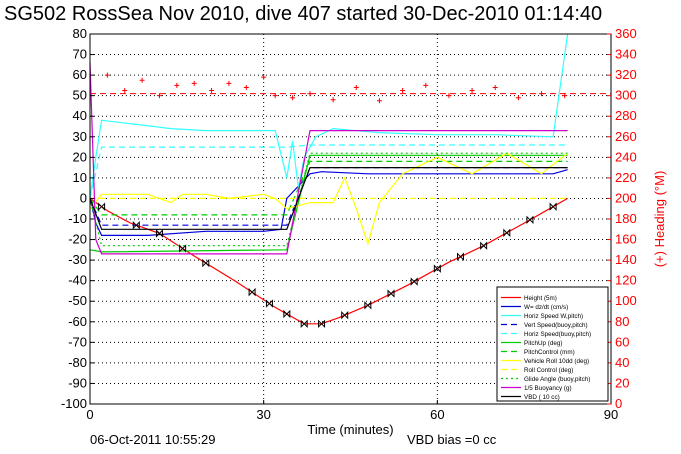 The width and height of the screenshot is (681, 454). I want to click on y-right-tick-label: 120, so click(626, 280).